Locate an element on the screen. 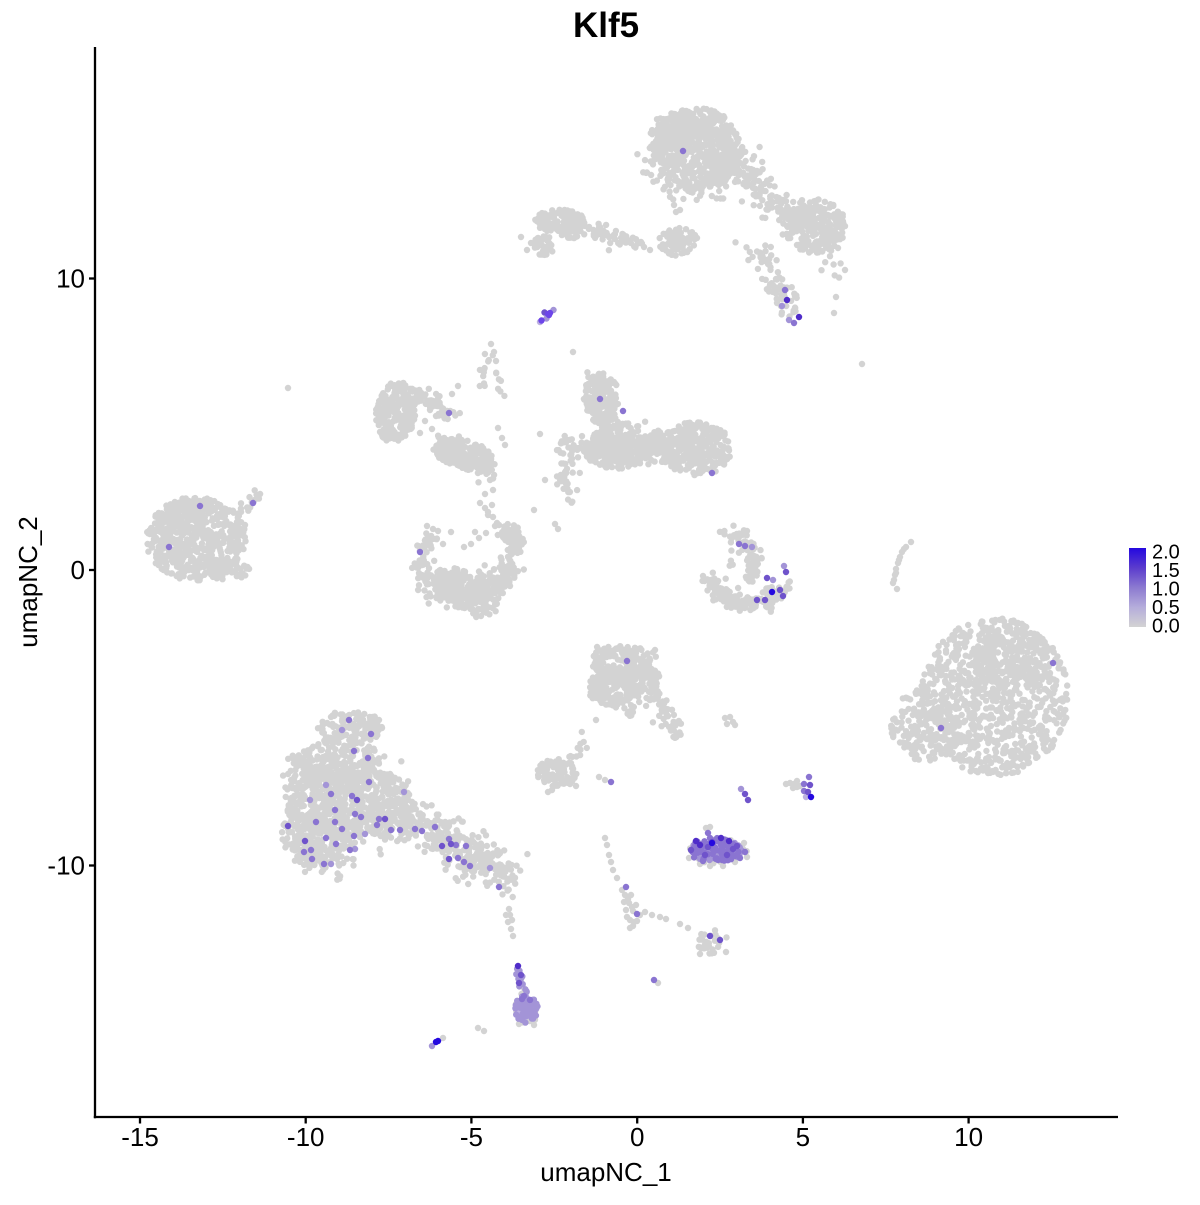 The width and height of the screenshot is (1200, 1205). svg-text: 5 is located at coordinates (803, 1137).